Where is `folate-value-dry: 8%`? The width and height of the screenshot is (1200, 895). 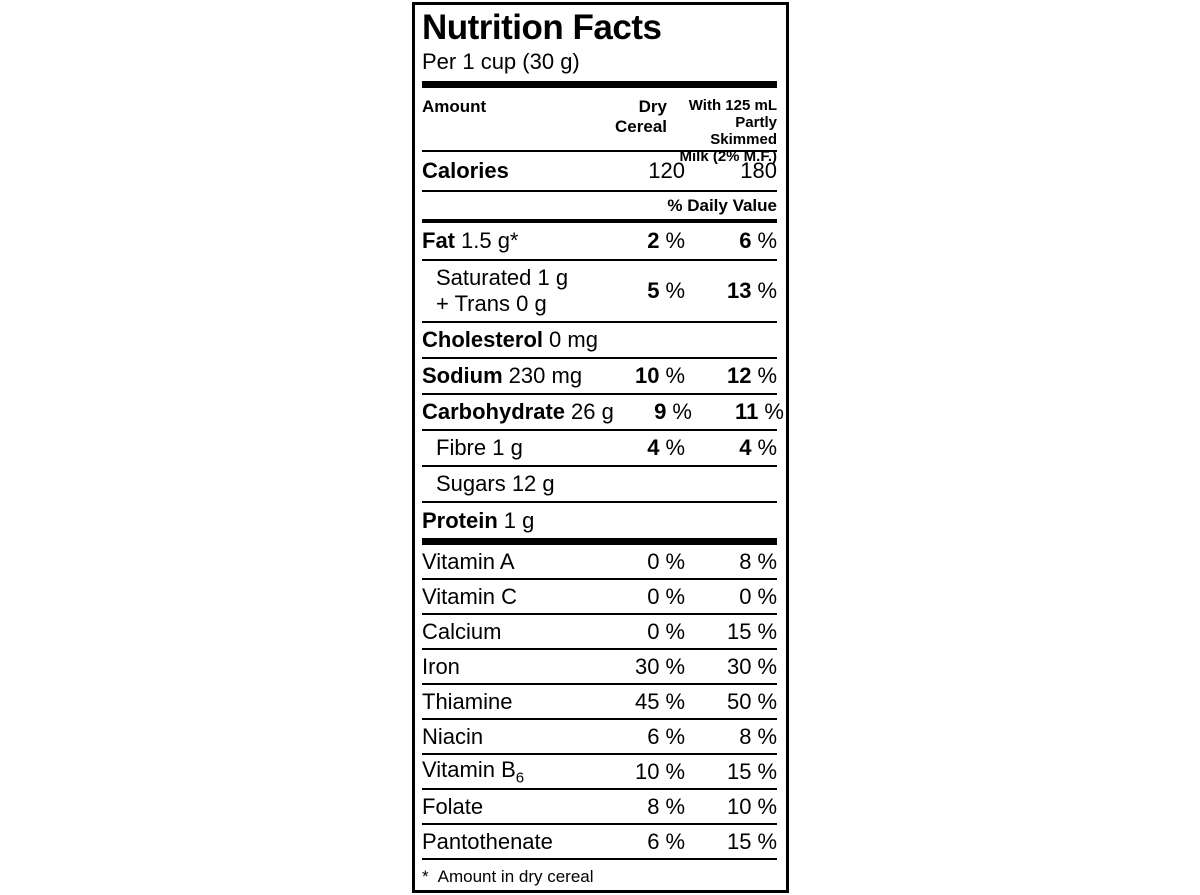 folate-value-dry: 8% is located at coordinates (666, 806).